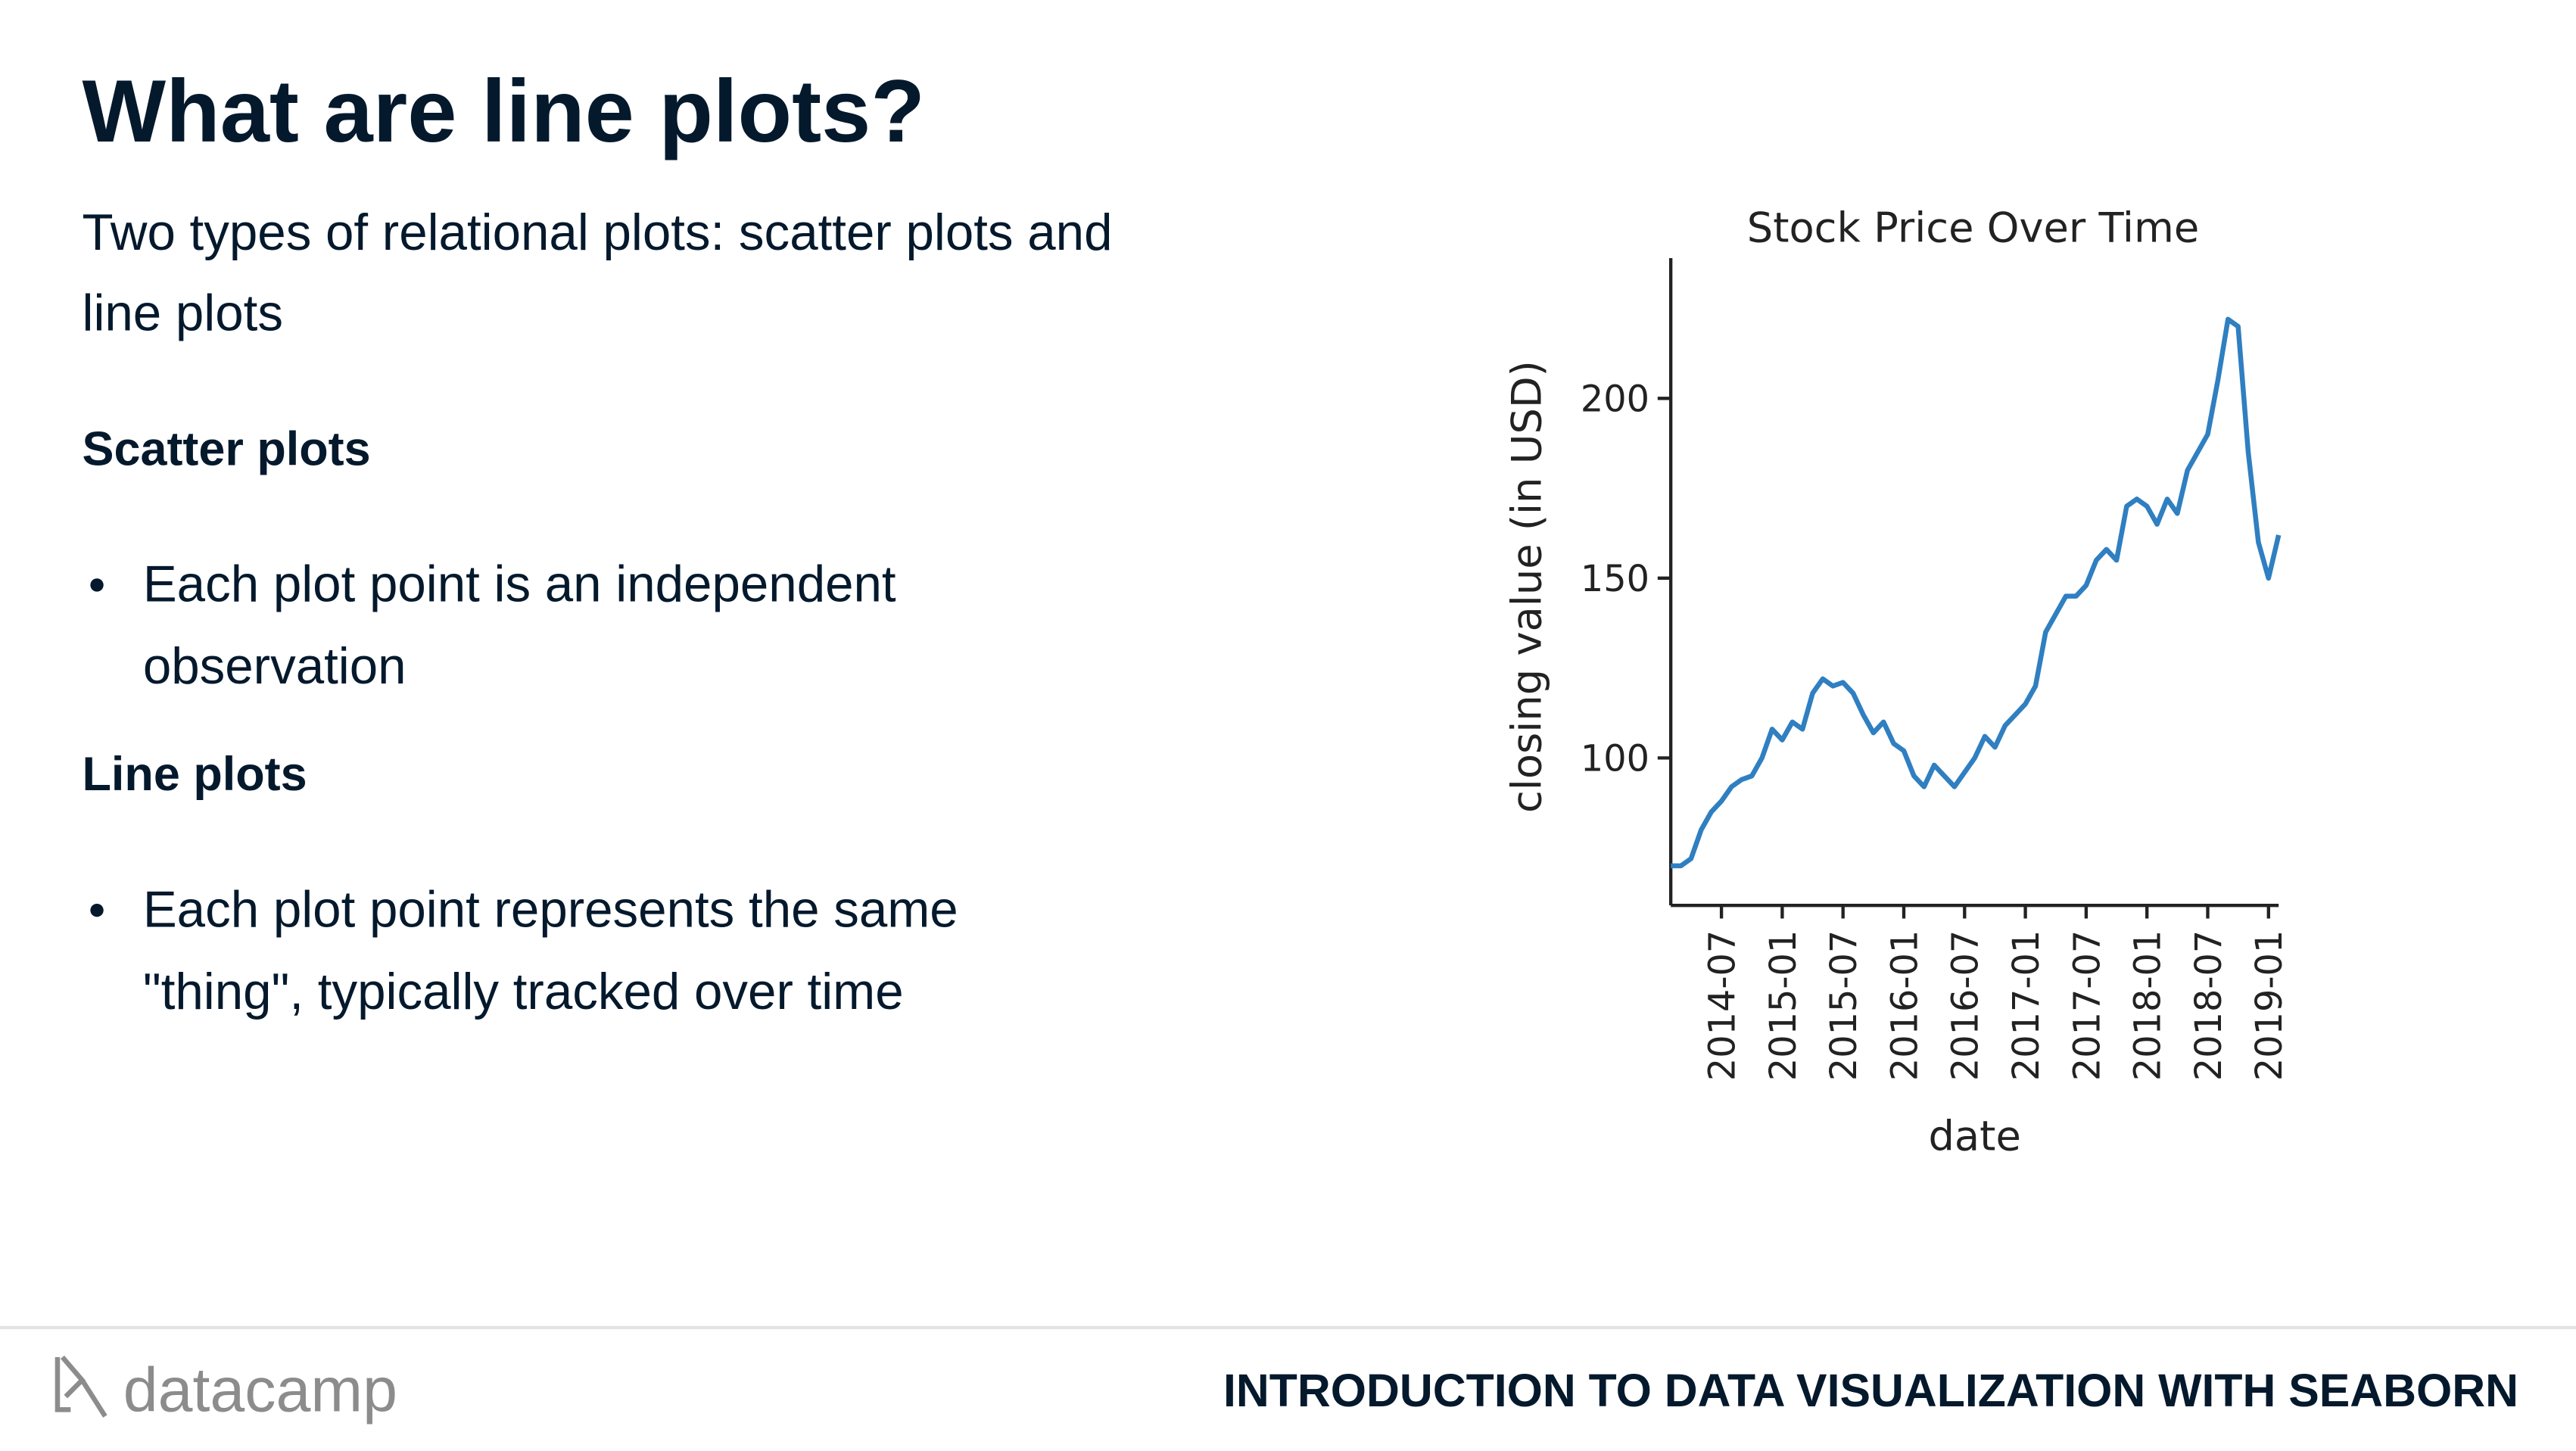 The image size is (2576, 1451). Describe the element at coordinates (2209, 1005) in the screenshot. I see `x-tick-label: 2018-07` at that location.